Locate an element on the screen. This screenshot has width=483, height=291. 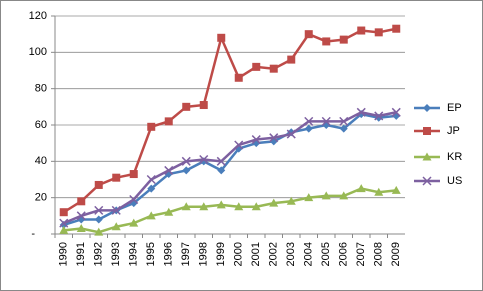
x-tick-label: 1990 is located at coordinates (64, 254).